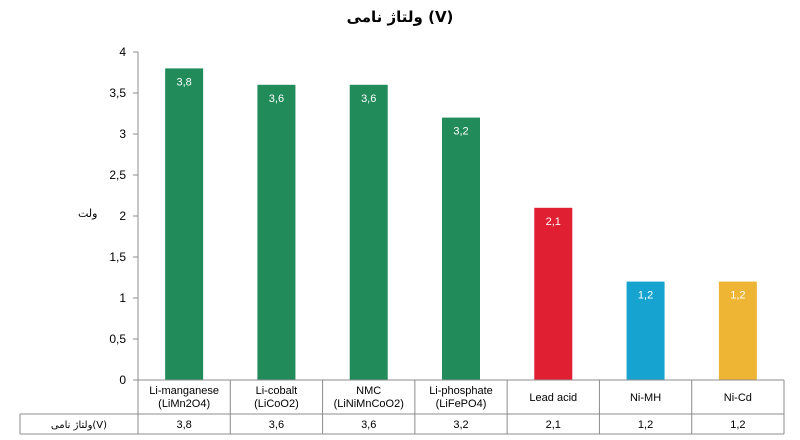 The image size is (800, 440). I want to click on table-row-header: ولتاژ نامی(V), so click(79, 425).